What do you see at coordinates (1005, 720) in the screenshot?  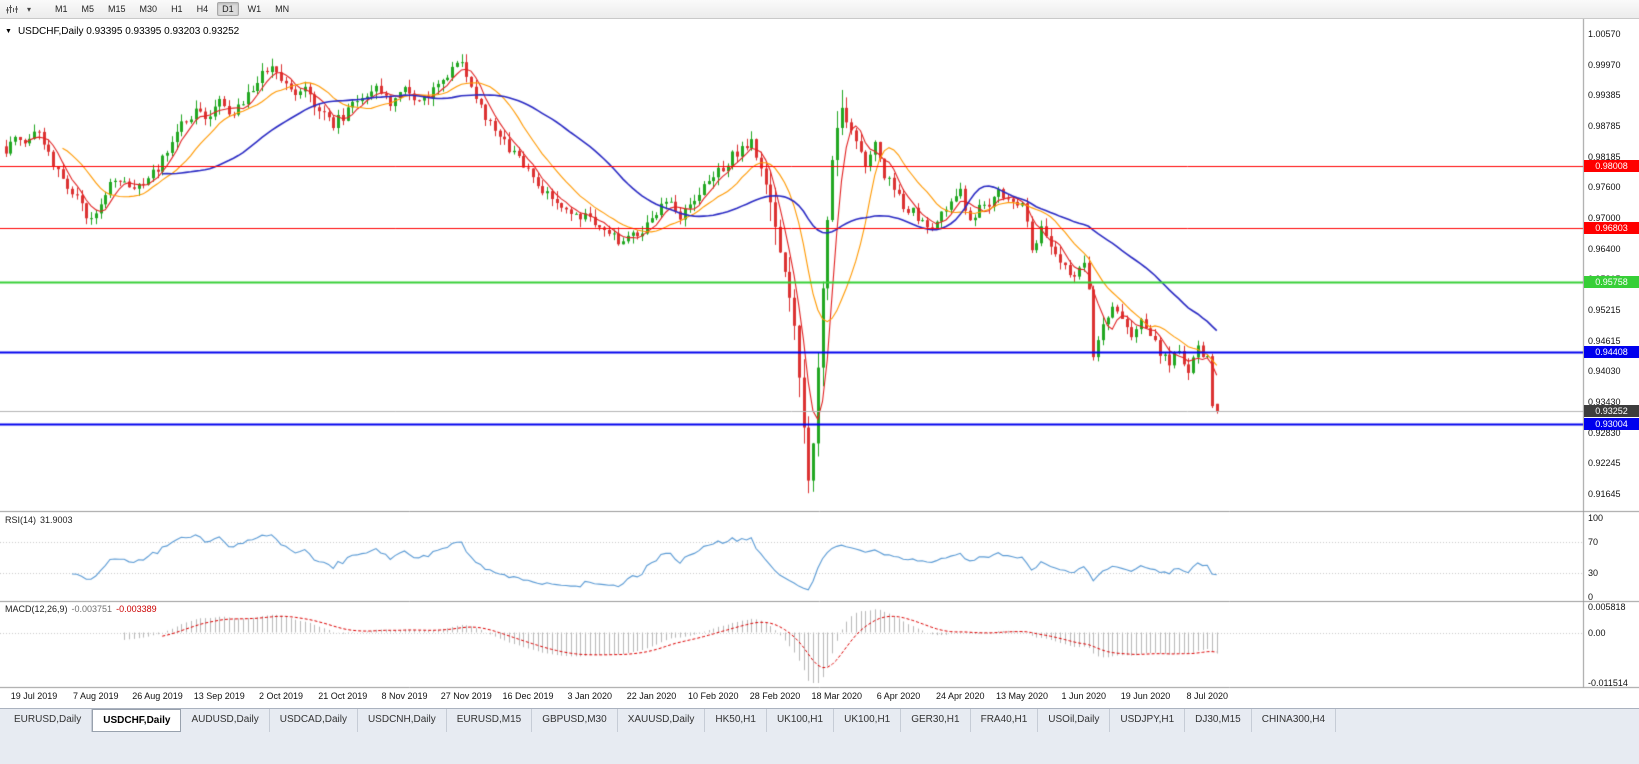 I see `chart-tab-fra40-h1: FRA40,H1` at bounding box center [1005, 720].